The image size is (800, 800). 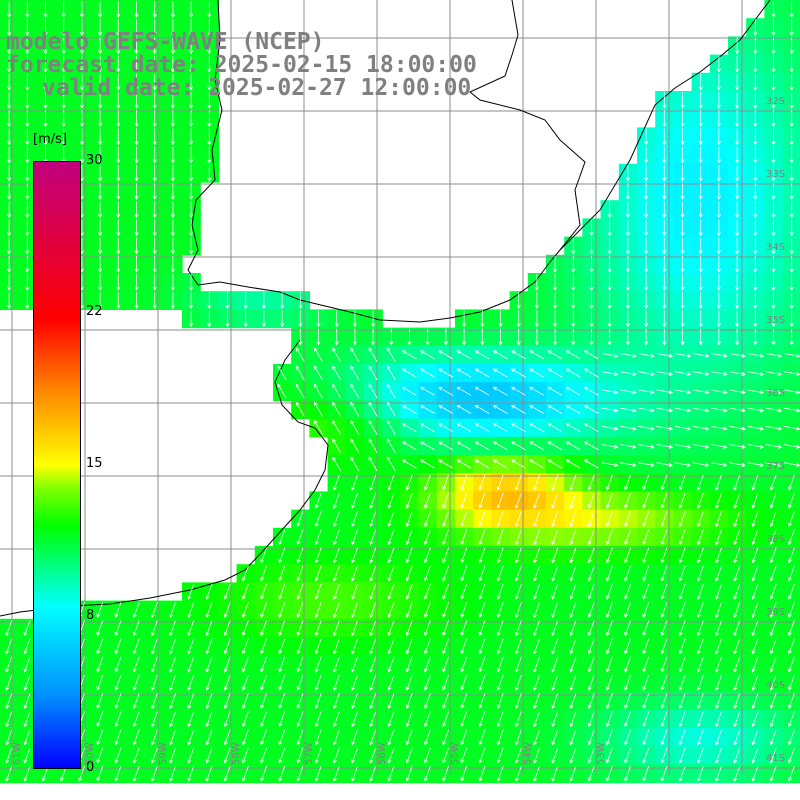 What do you see at coordinates (775, 685) in the screenshot?
I see `latitude-label: 40S` at bounding box center [775, 685].